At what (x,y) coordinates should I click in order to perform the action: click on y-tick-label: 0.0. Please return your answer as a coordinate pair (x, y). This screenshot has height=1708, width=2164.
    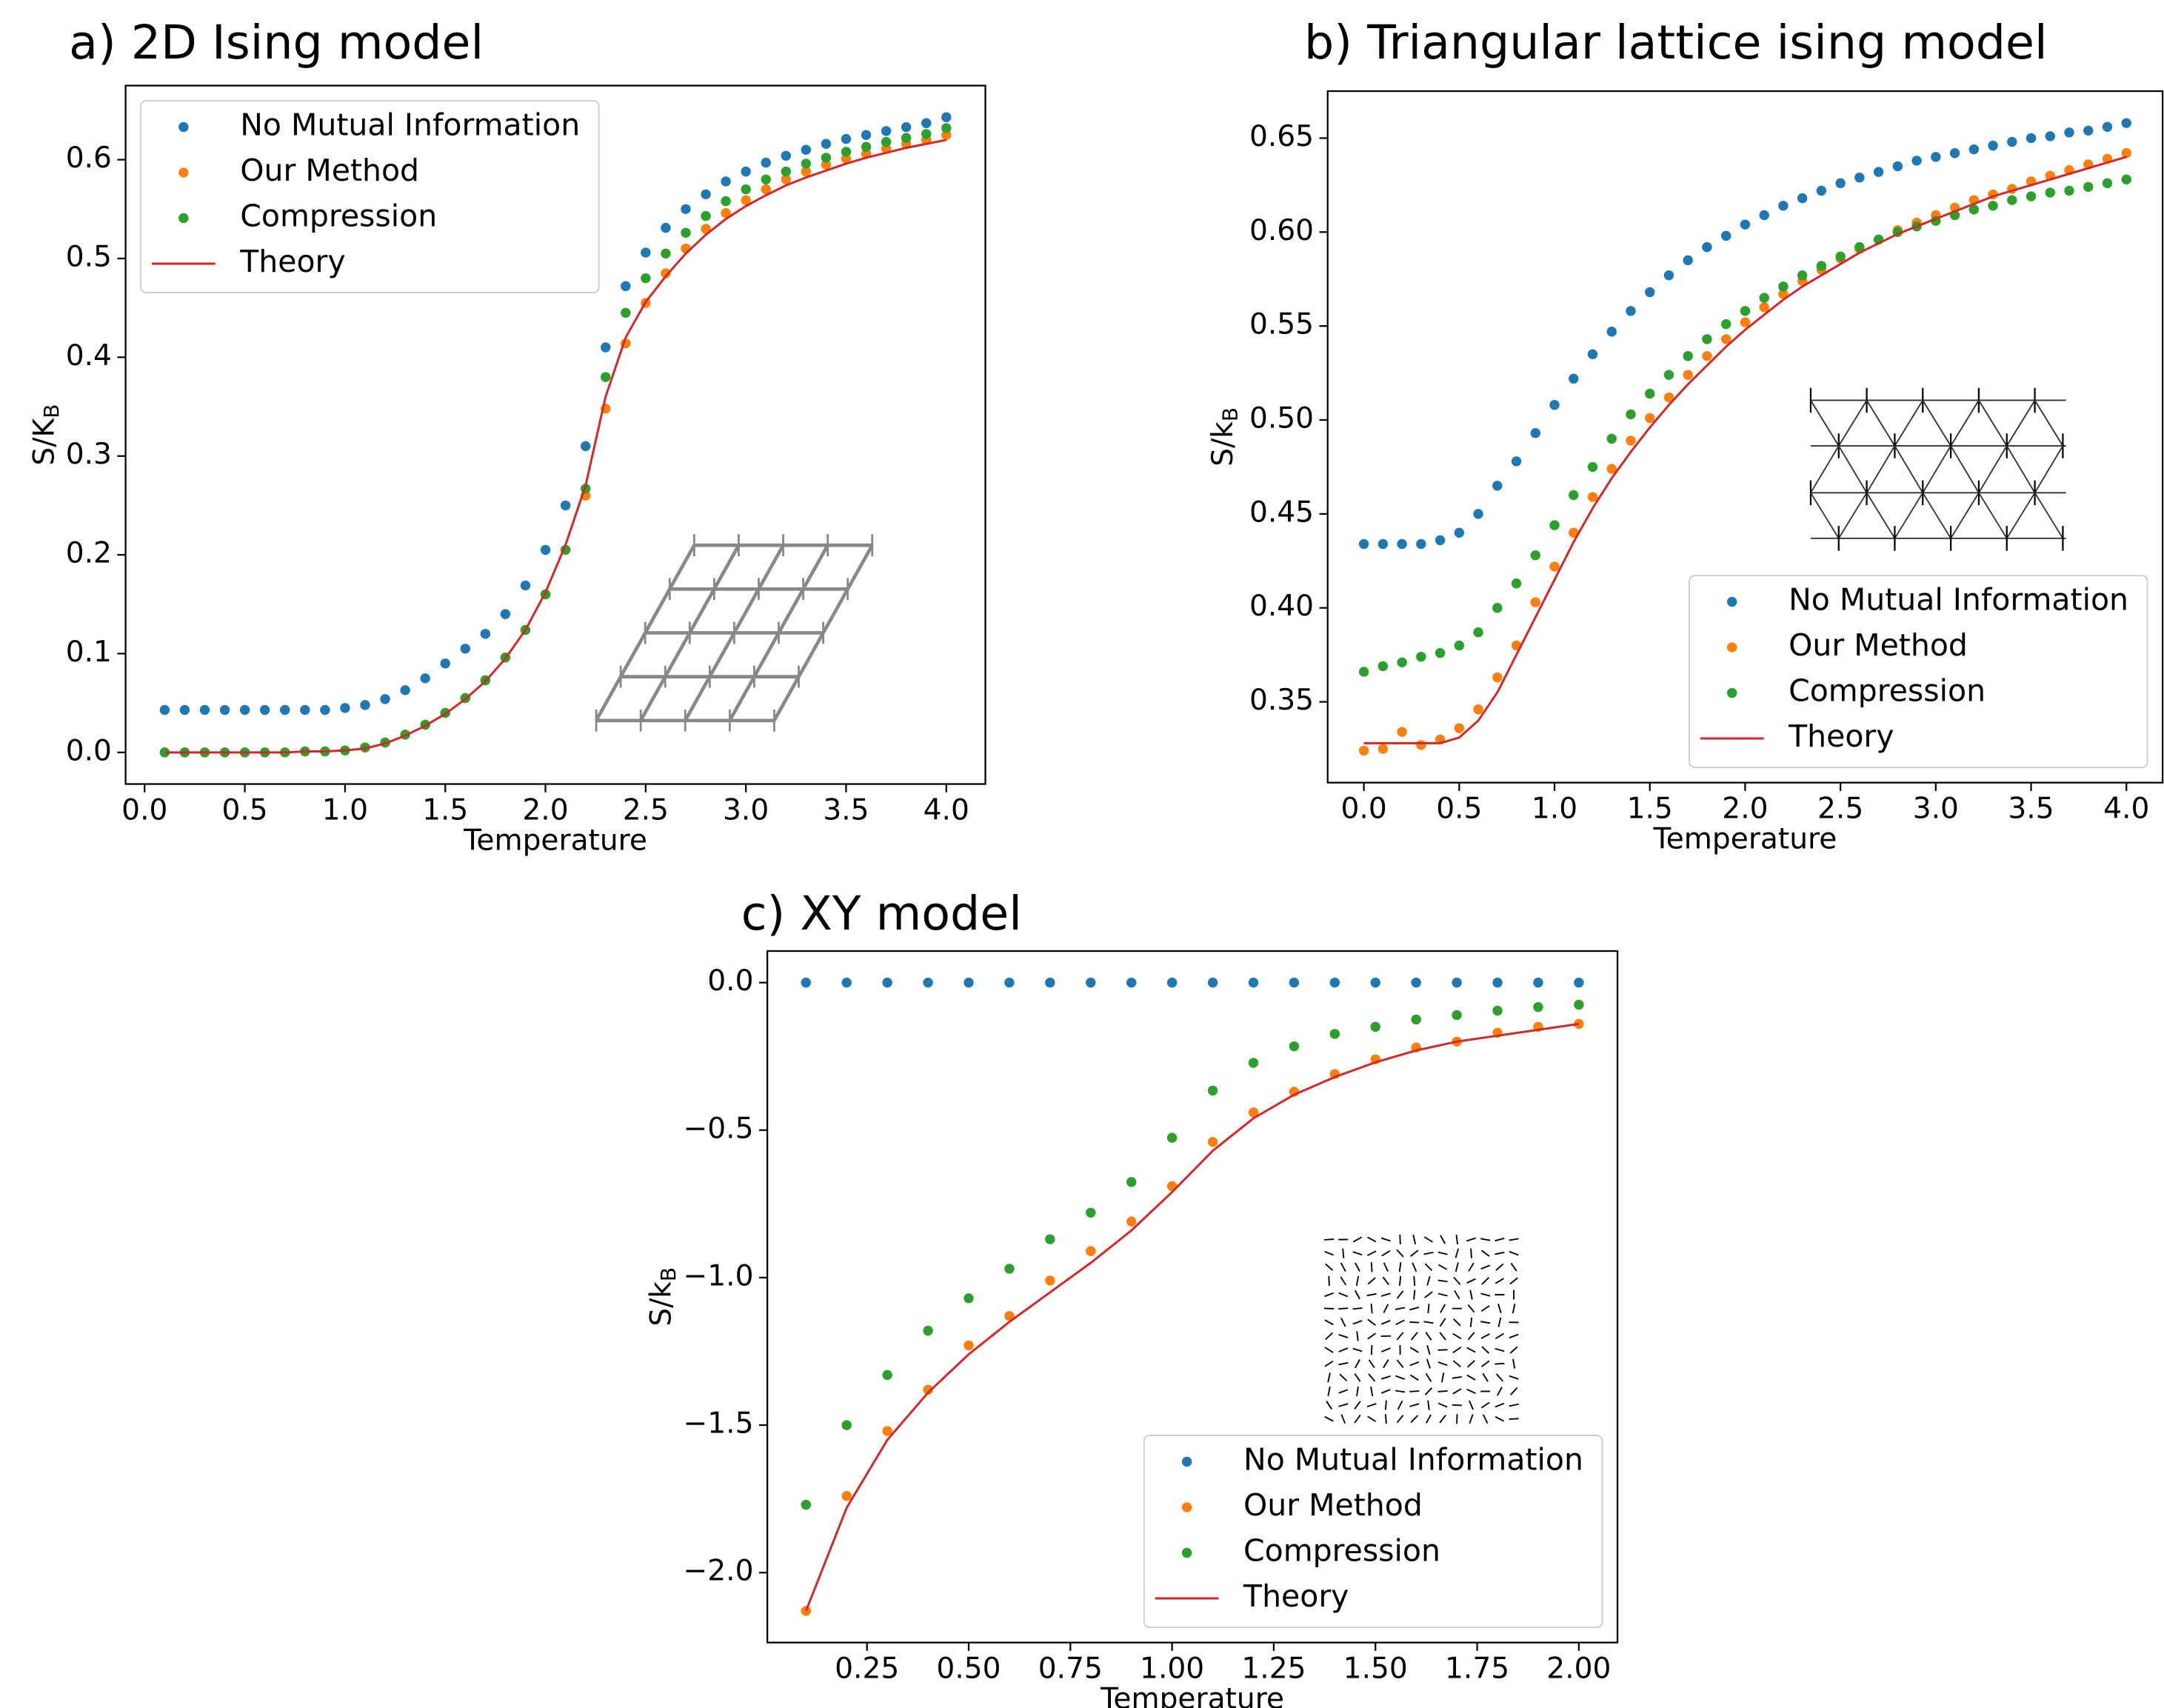
    Looking at the image, I should click on (89, 750).